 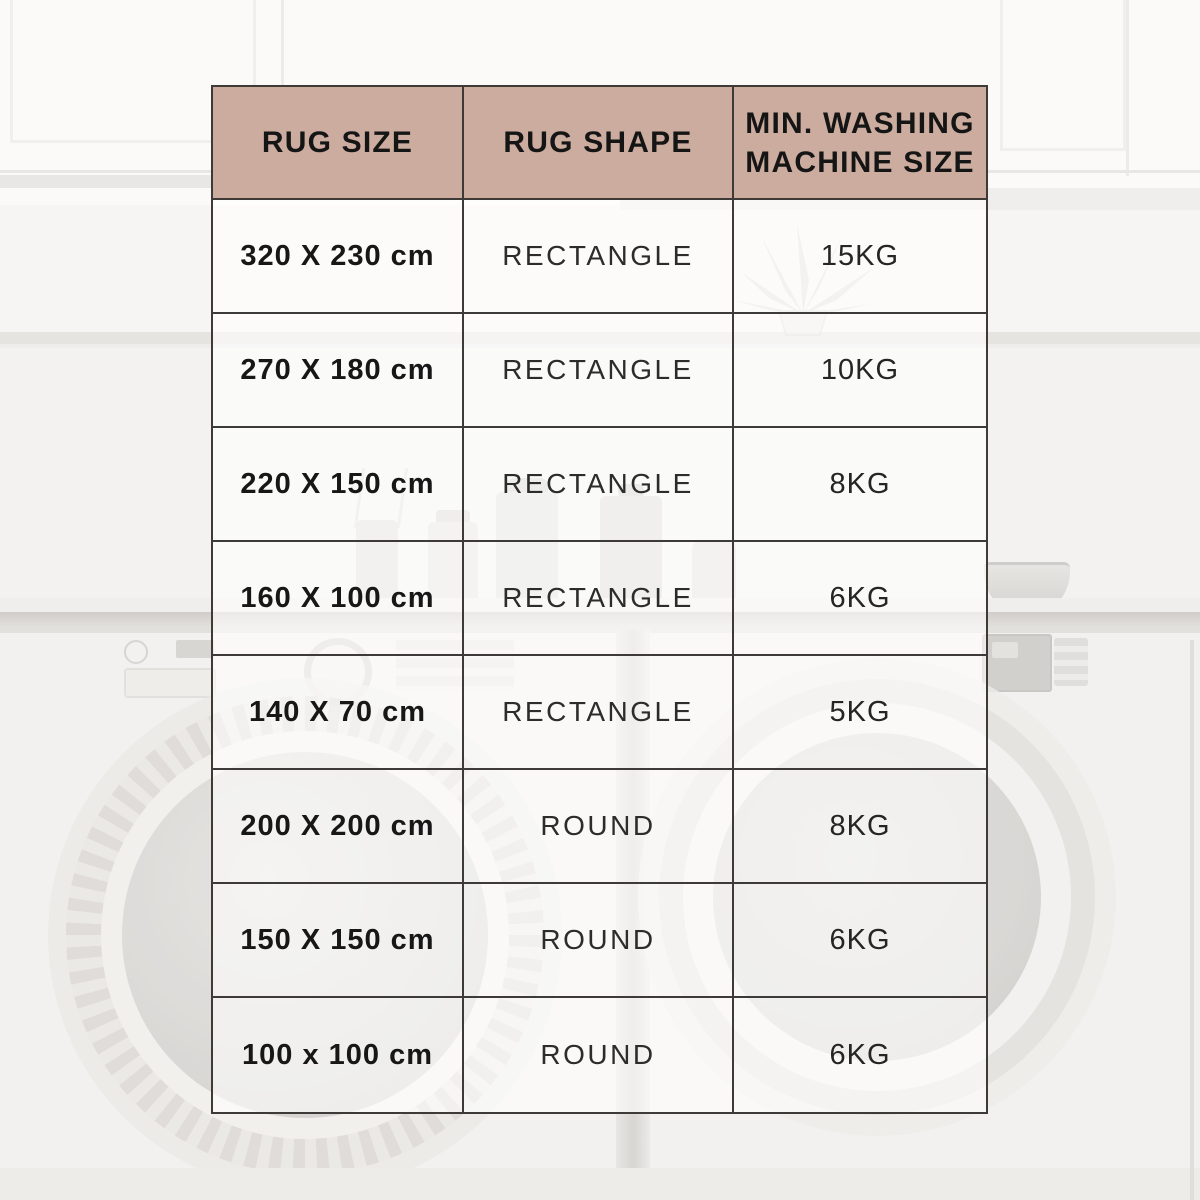 I want to click on rug-size-value: 270 X 180 cm, so click(x=338, y=371).